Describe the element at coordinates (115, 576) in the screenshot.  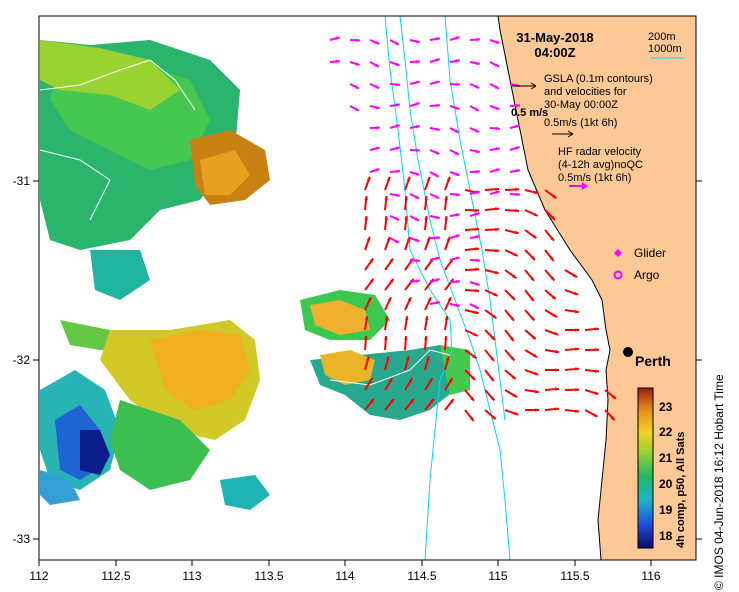
I see `x-tick-label: 112.5` at that location.